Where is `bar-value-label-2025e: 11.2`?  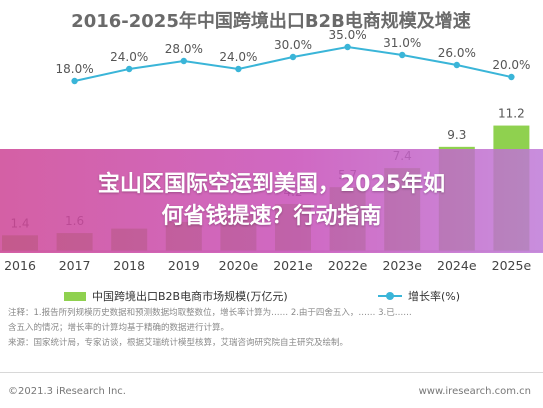
bar-value-label-2025e: 11.2 is located at coordinates (511, 114).